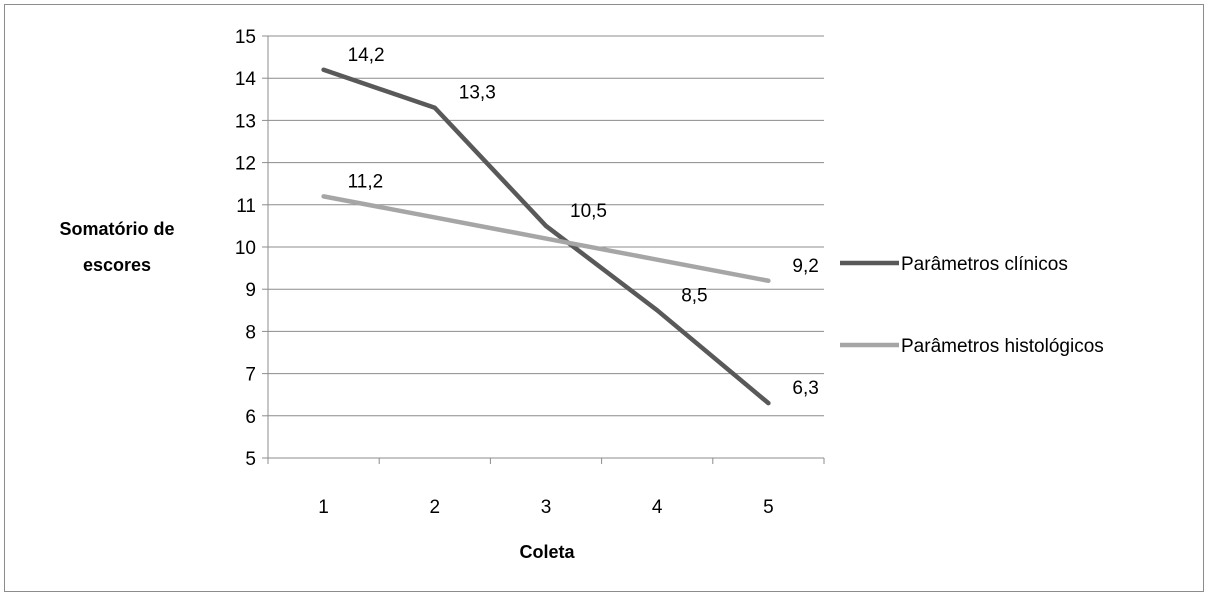 The image size is (1208, 596). I want to click on x-tick-label-1: 1, so click(323, 507).